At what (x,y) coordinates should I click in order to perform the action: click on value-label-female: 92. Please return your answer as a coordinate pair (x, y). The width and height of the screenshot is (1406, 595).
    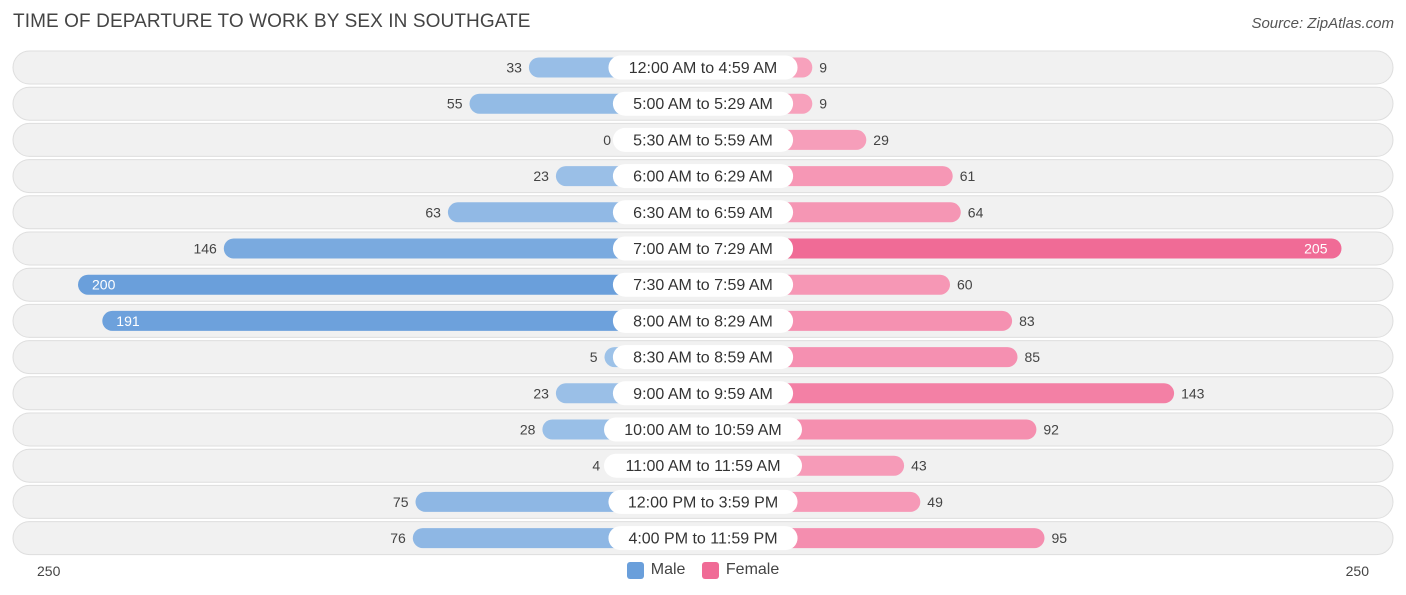
    Looking at the image, I should click on (1051, 430).